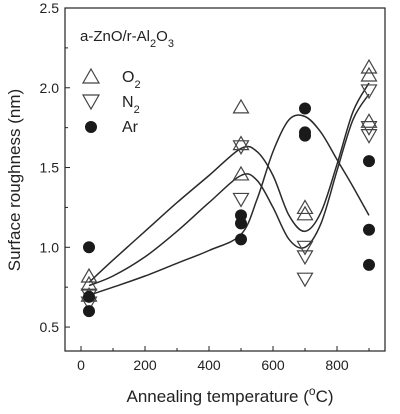  Describe the element at coordinates (91, 102) in the screenshot. I see `legend-marker-n2` at that location.